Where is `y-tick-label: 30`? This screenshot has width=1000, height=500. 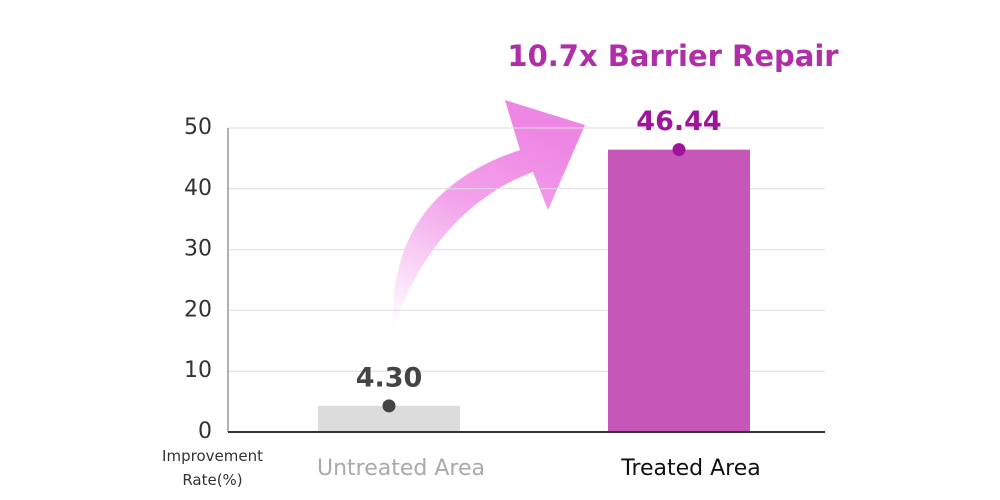
y-tick-label: 30 is located at coordinates (198, 249).